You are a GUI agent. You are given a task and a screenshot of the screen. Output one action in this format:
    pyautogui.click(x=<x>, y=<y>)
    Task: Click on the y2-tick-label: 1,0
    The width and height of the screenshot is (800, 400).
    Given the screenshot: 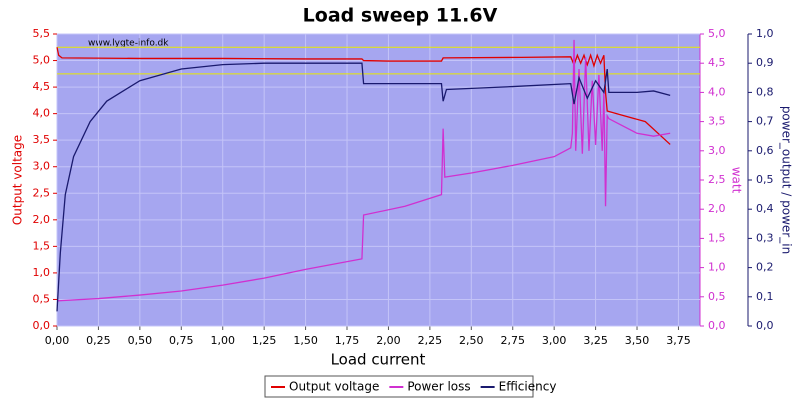 What is the action you would take?
    pyautogui.click(x=717, y=267)
    